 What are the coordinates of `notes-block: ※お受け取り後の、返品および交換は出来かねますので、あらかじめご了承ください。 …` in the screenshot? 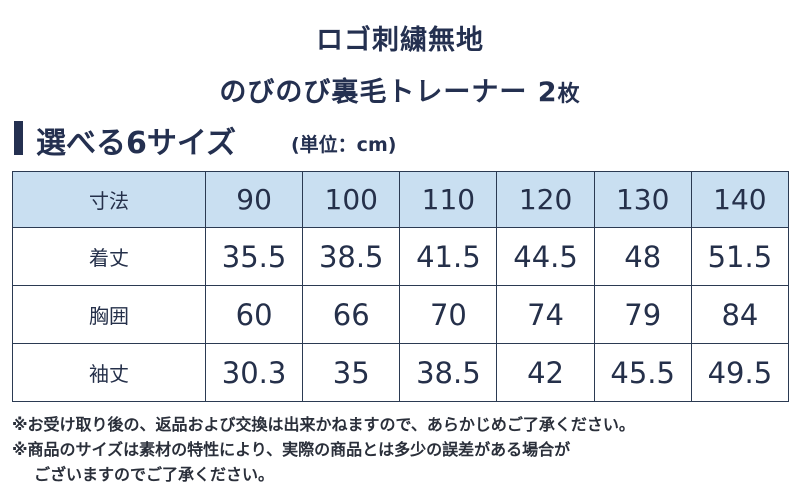 It's located at (402, 449).